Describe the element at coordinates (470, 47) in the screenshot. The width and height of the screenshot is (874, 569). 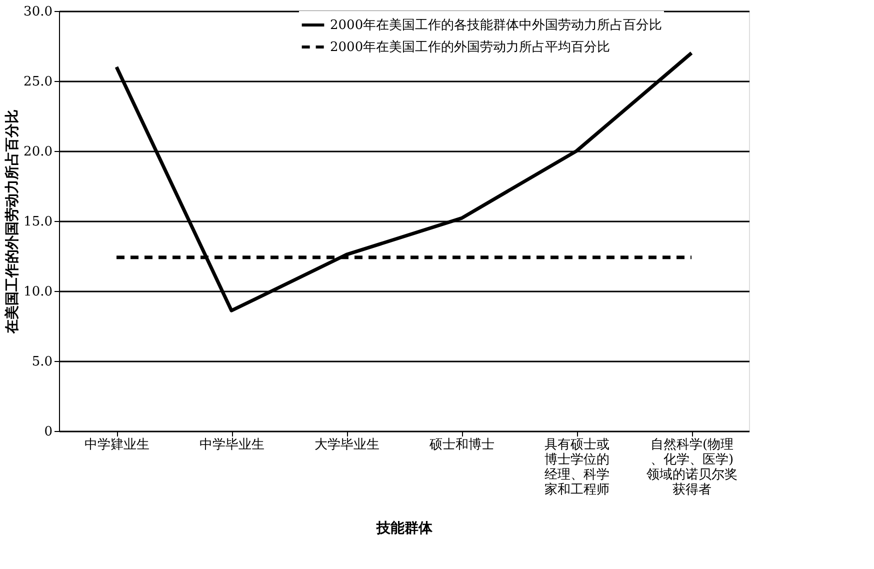
I see `legend-label: 2000年在美国工作的外国劳动力所占平均百分比` at that location.